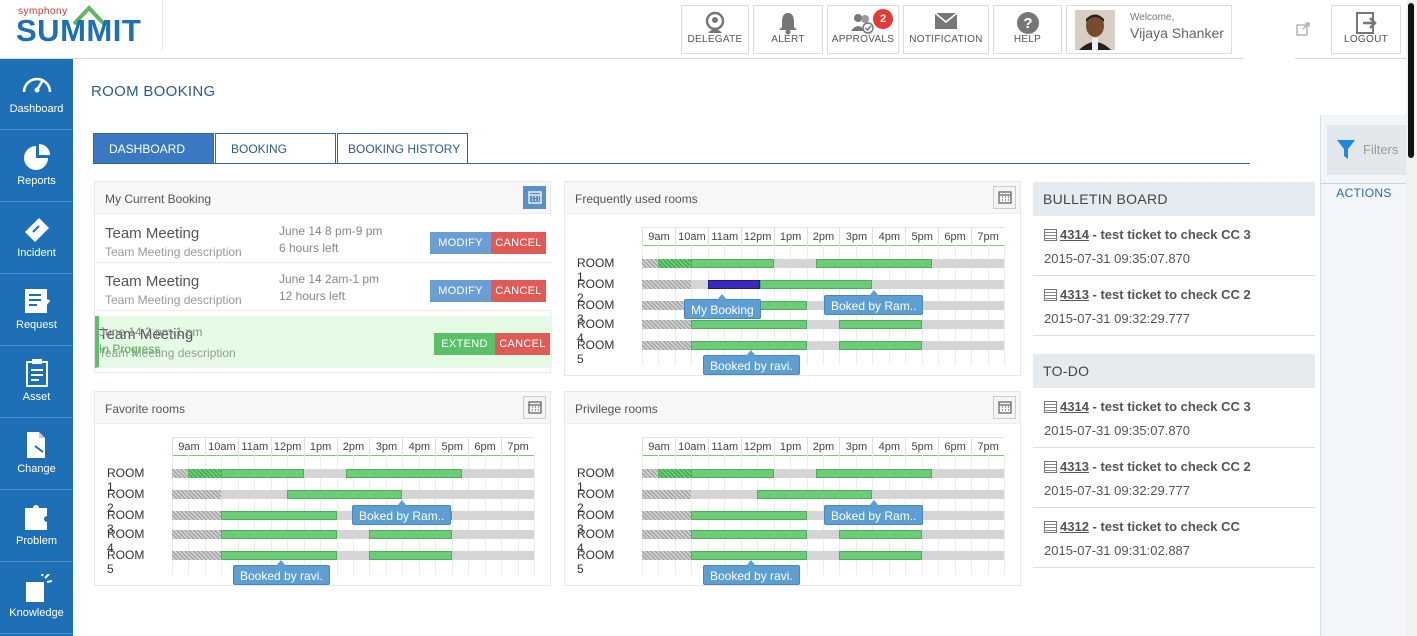  Describe the element at coordinates (883, 19) in the screenshot. I see `approvals-count-badge: 2` at that location.